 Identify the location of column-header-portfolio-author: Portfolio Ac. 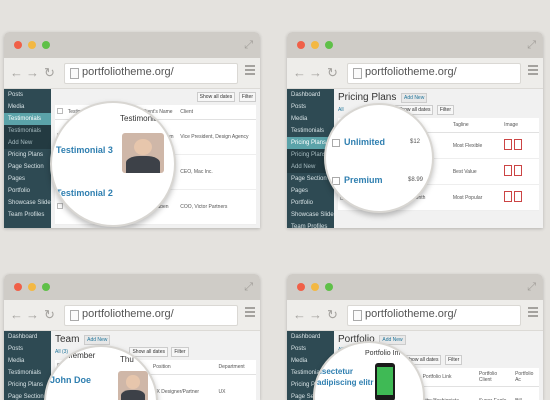
(526, 378).